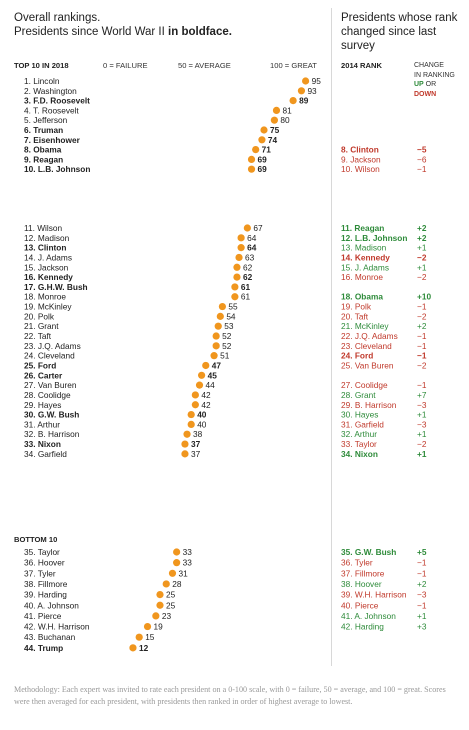 The image size is (469, 730). Describe the element at coordinates (46, 584) in the screenshot. I see `president-label: 38. Fillmore` at that location.